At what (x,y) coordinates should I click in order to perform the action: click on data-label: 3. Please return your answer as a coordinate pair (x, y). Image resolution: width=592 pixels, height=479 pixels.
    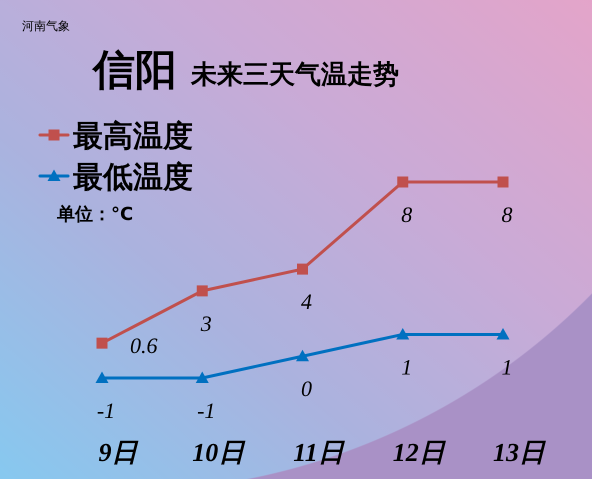
    Looking at the image, I should click on (206, 323).